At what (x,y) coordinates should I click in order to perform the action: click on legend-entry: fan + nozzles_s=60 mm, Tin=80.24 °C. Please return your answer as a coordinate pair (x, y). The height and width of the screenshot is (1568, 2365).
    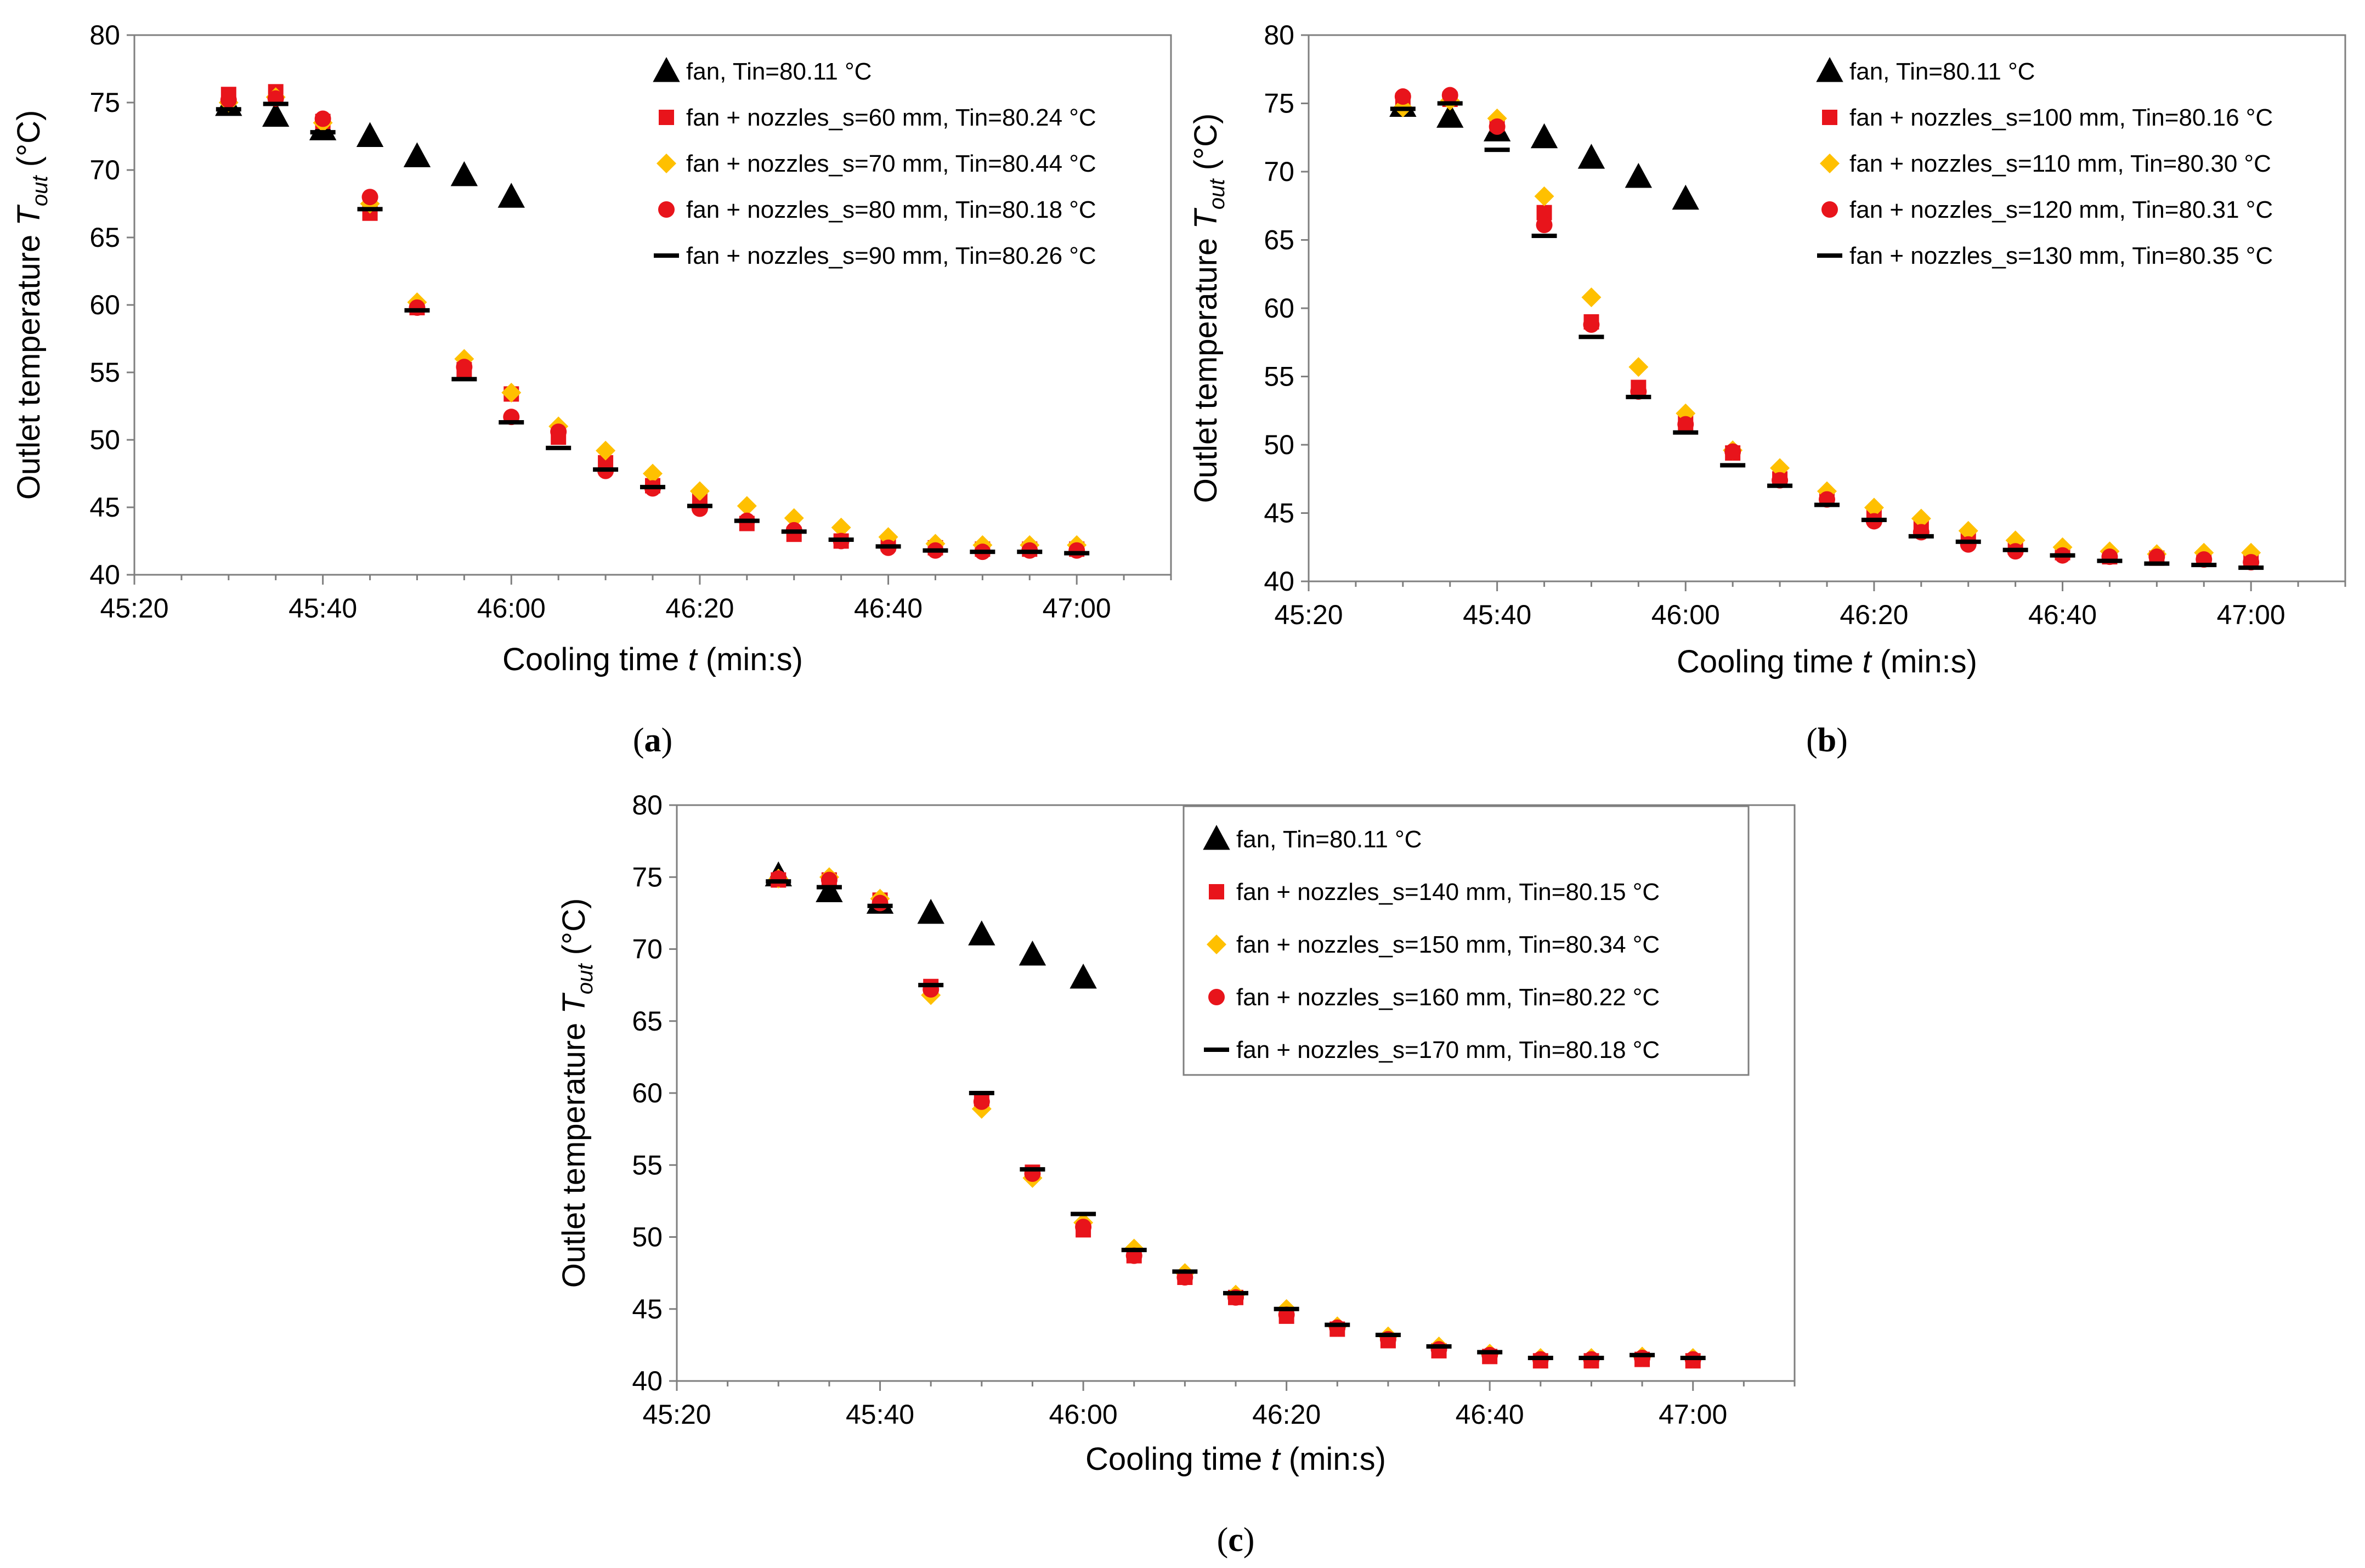
    Looking at the image, I should click on (891, 117).